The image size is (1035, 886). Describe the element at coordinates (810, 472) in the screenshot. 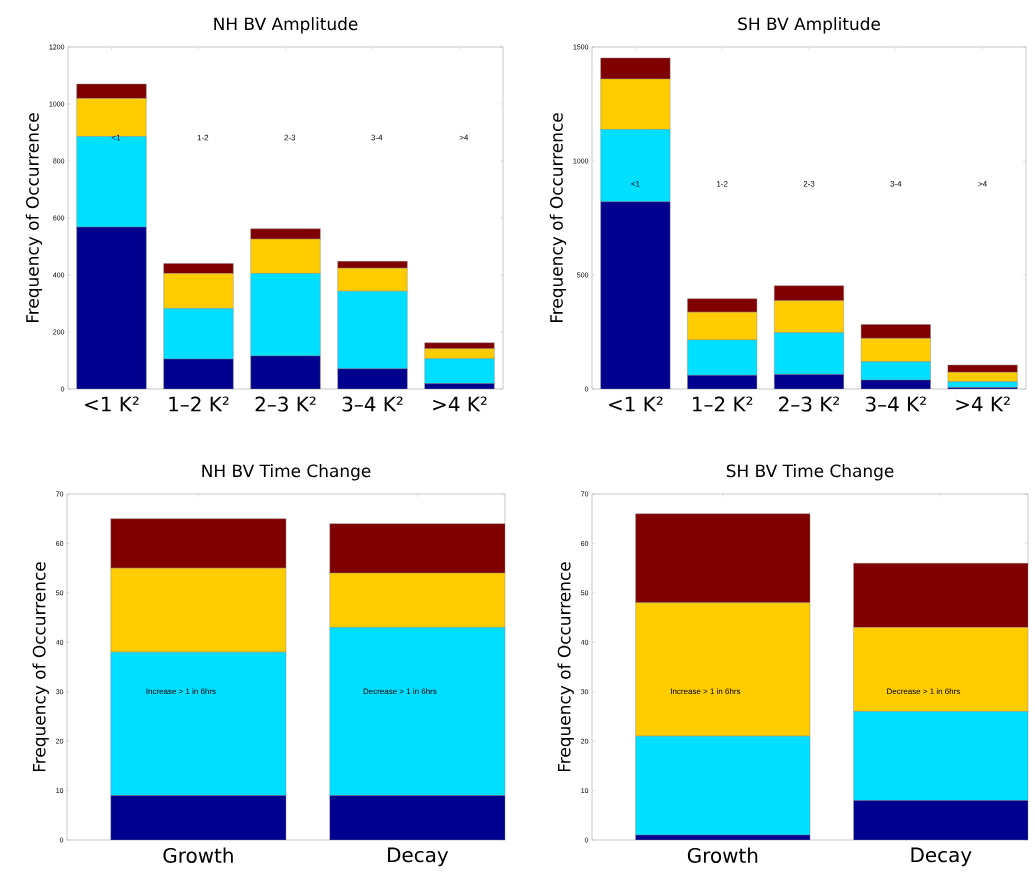

I see `chart-title: SH BV Time Change` at that location.